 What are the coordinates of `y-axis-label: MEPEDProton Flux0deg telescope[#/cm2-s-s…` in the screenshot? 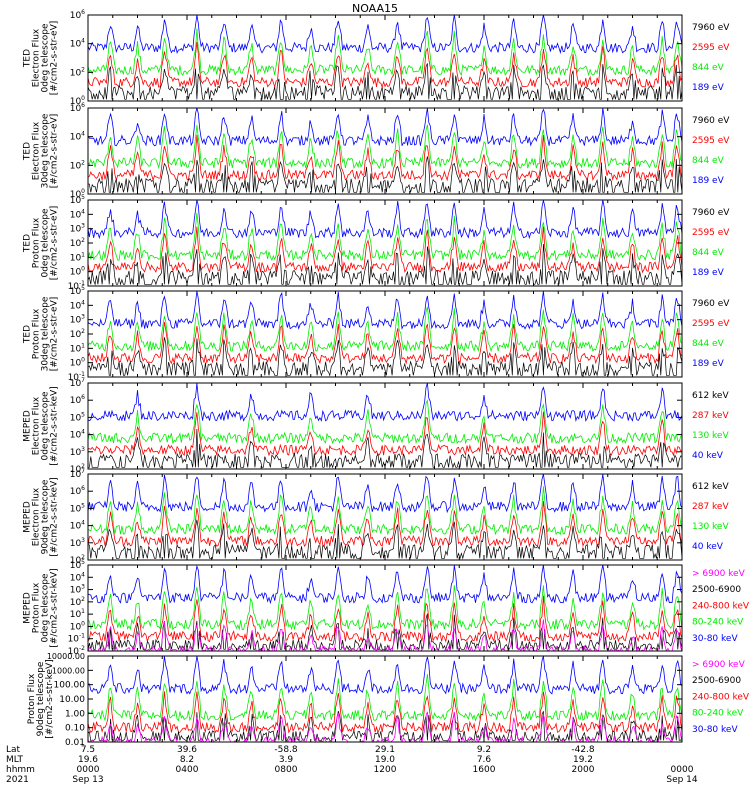 It's located at (41, 607).